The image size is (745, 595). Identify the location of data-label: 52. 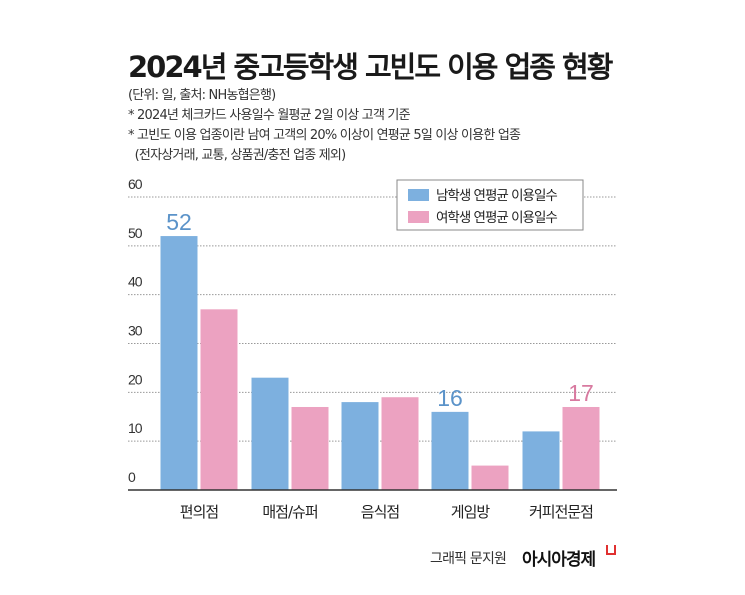
(179, 222).